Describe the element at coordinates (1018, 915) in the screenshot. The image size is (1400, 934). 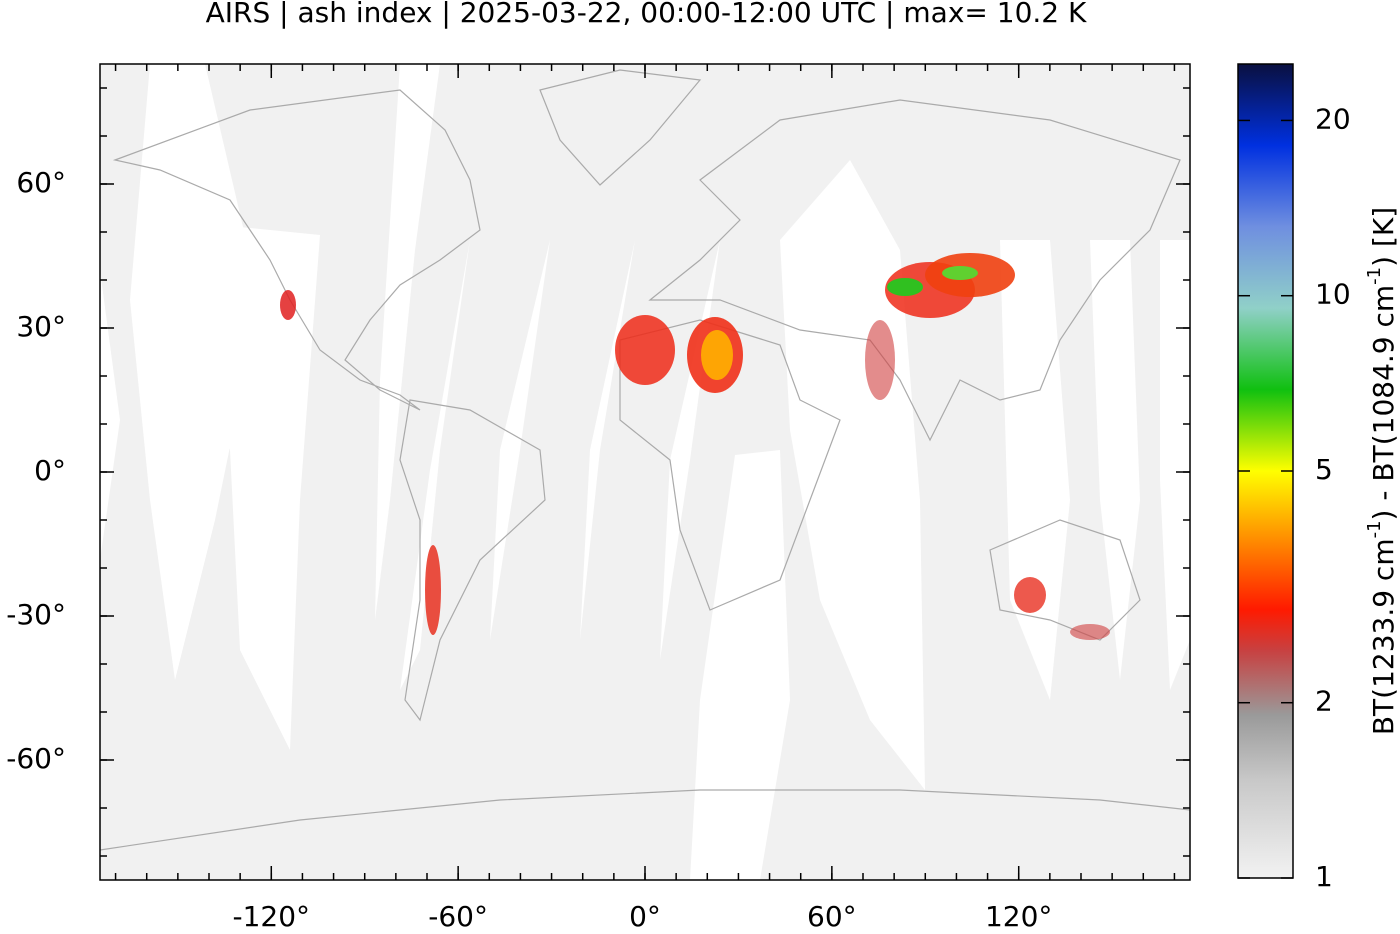
I see `x-tick-label: 120°` at that location.